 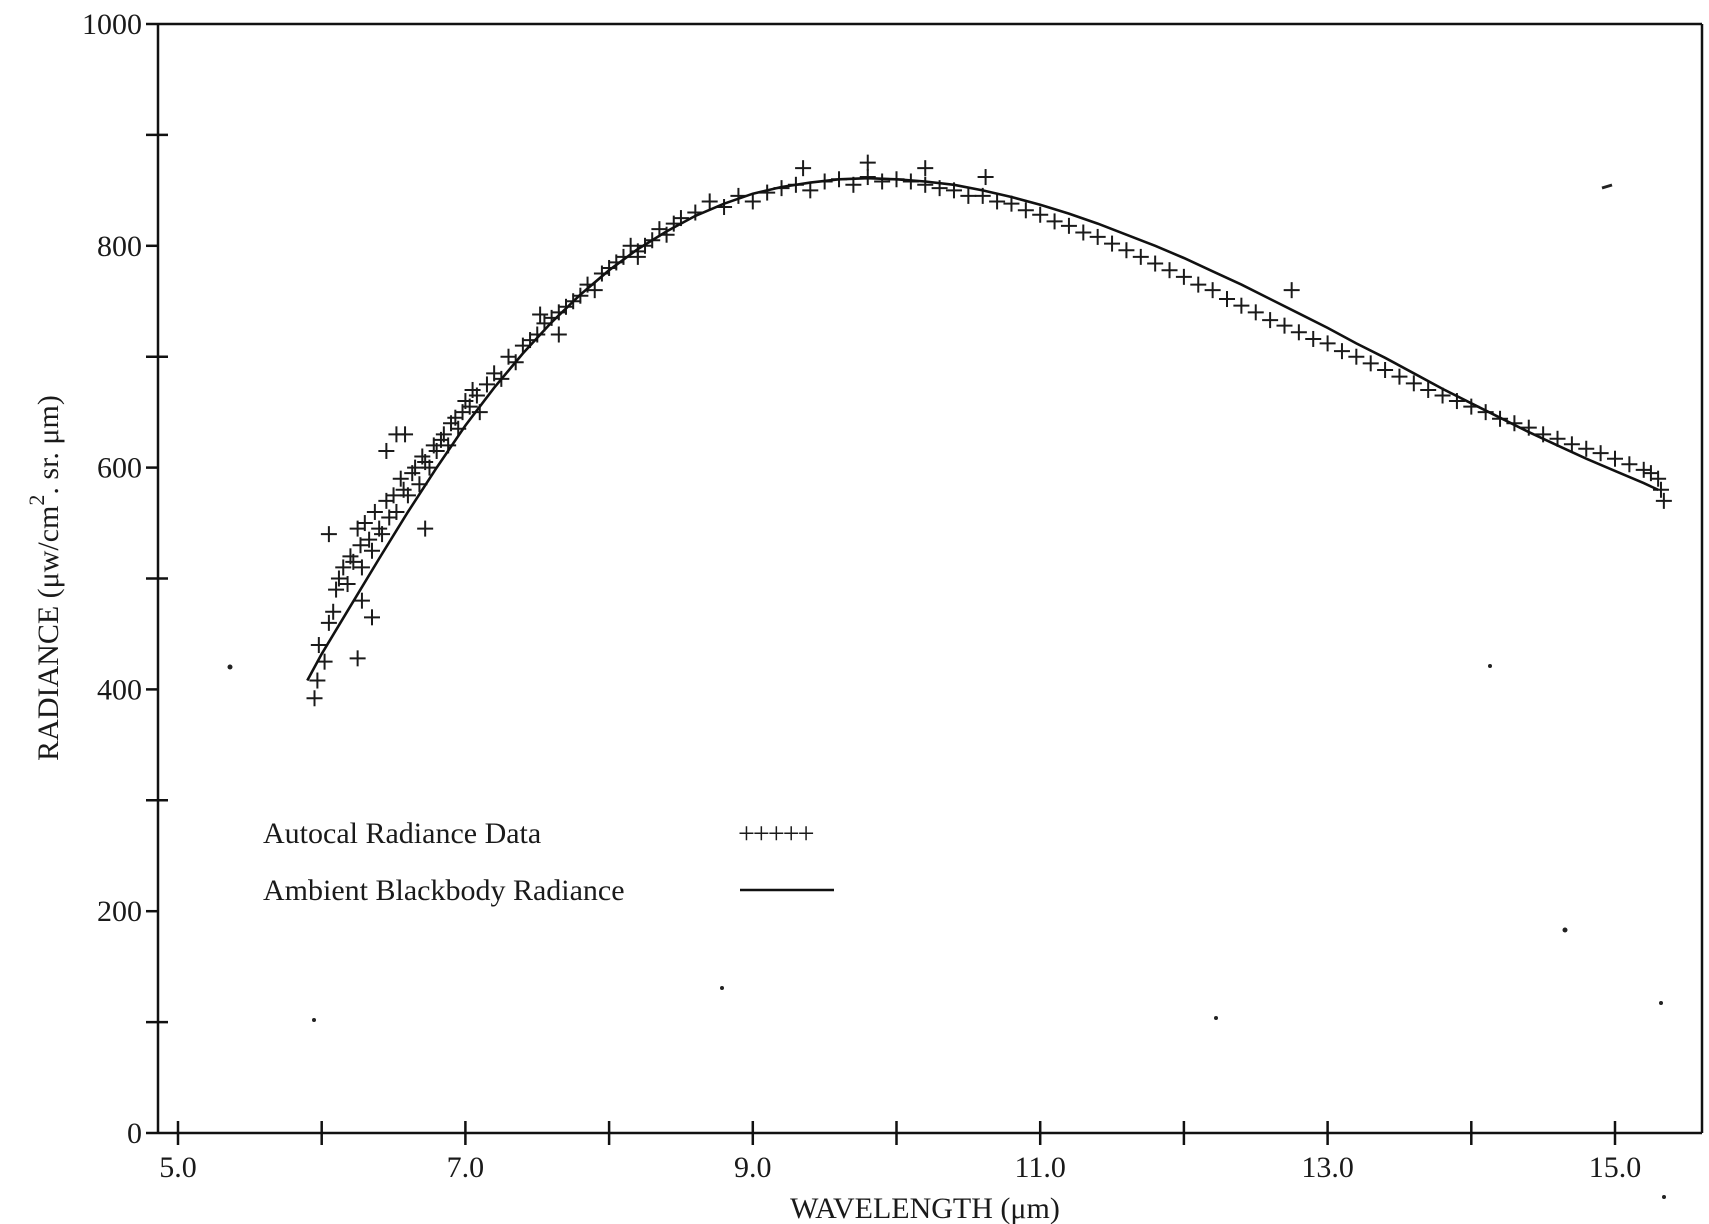 I want to click on y-tick-label: 800, so click(x=119, y=246).